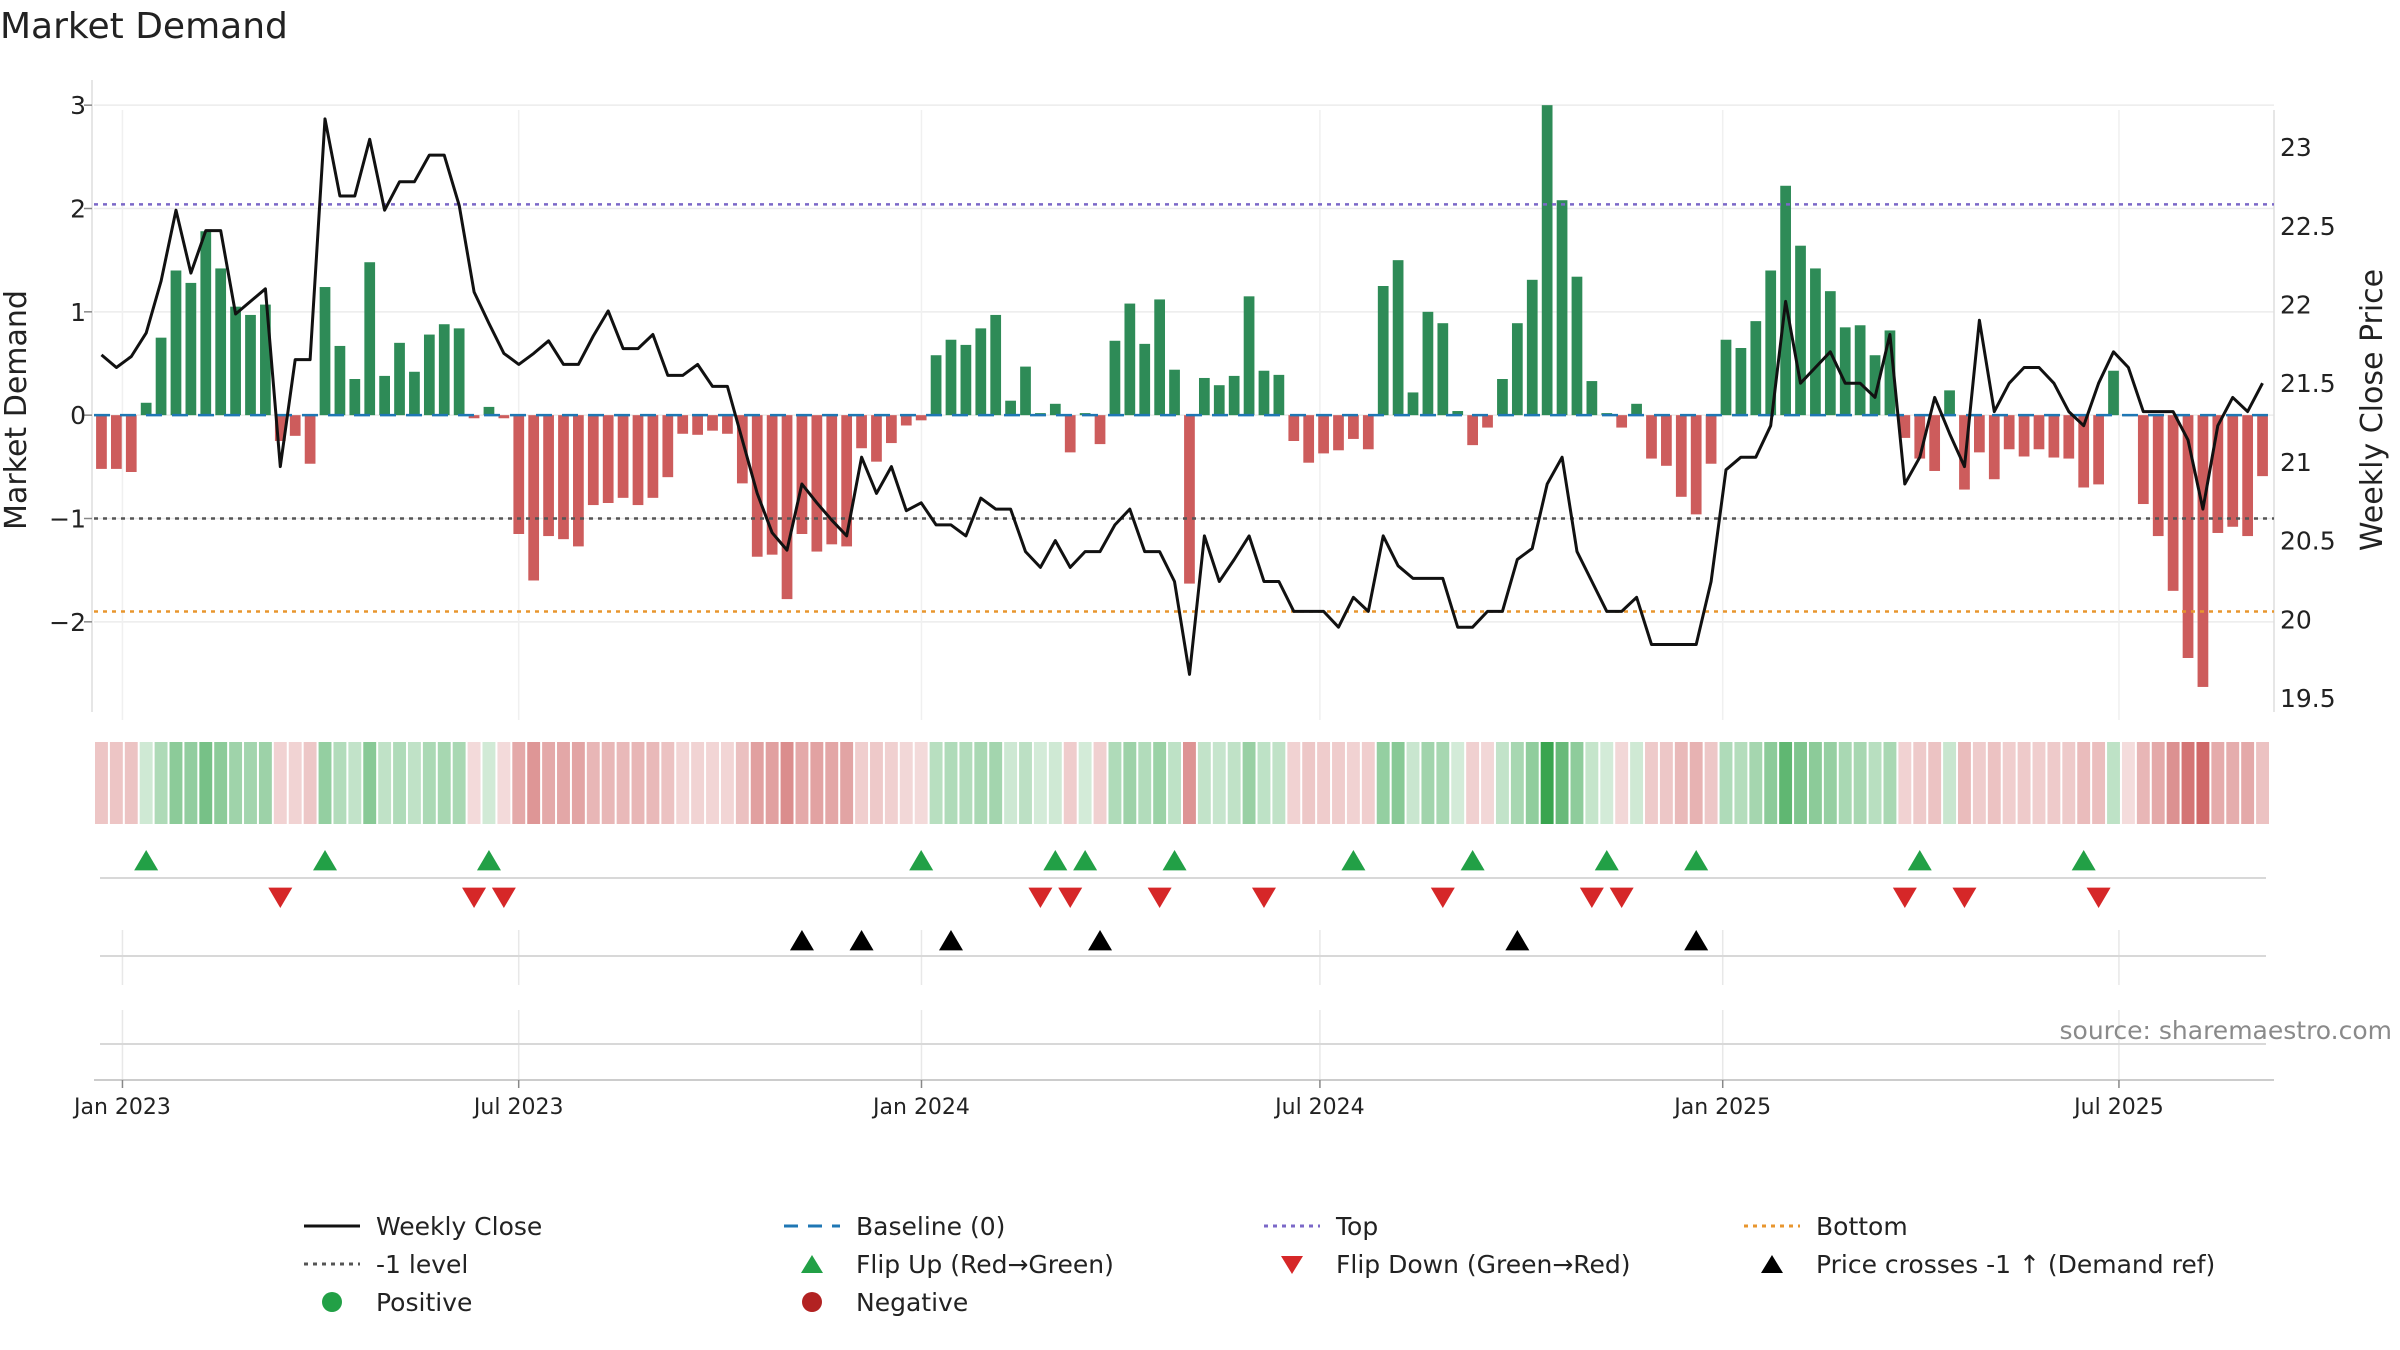 Image resolution: width=2400 pixels, height=1350 pixels. What do you see at coordinates (812, 1302) in the screenshot?
I see `negative-dot-icon` at bounding box center [812, 1302].